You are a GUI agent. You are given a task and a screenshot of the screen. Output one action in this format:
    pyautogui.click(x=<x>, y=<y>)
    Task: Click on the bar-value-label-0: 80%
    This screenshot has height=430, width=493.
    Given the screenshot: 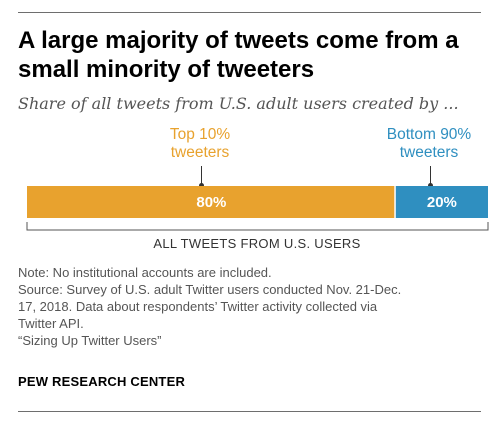 What is the action you would take?
    pyautogui.click(x=211, y=202)
    